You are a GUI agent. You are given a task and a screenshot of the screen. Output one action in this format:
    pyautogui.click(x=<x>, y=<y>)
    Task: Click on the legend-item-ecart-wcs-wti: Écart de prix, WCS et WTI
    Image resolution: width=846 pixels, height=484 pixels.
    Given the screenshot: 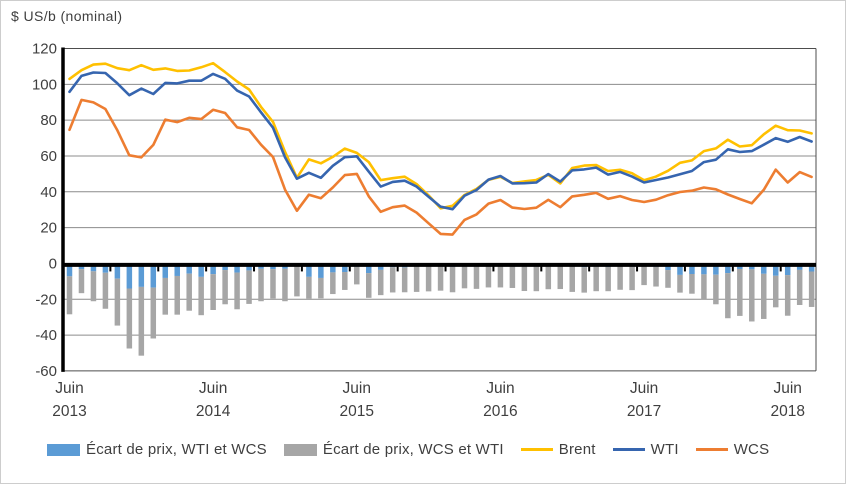 What is the action you would take?
    pyautogui.click(x=393, y=449)
    